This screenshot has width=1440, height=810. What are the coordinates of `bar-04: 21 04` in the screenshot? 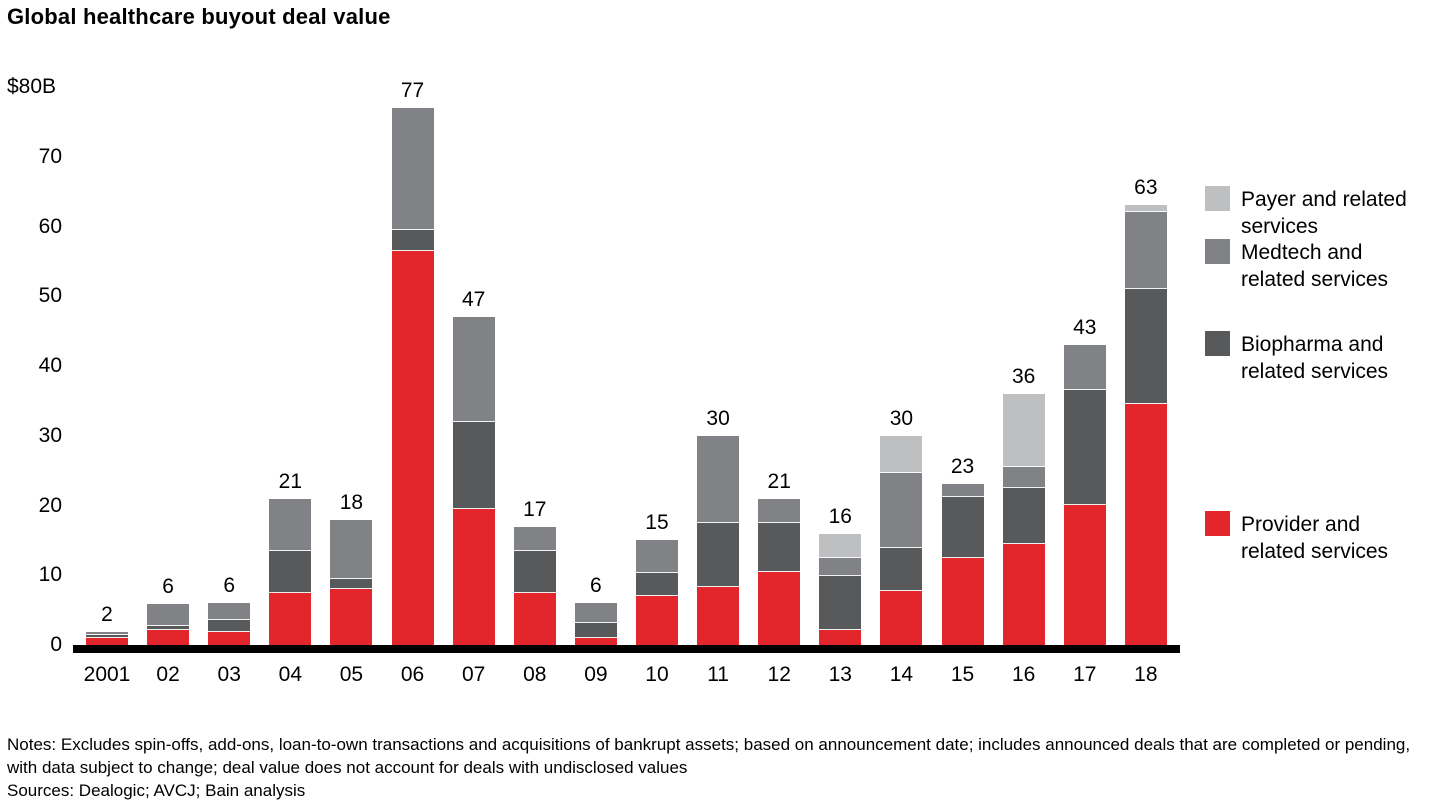 It's located at (290, 386).